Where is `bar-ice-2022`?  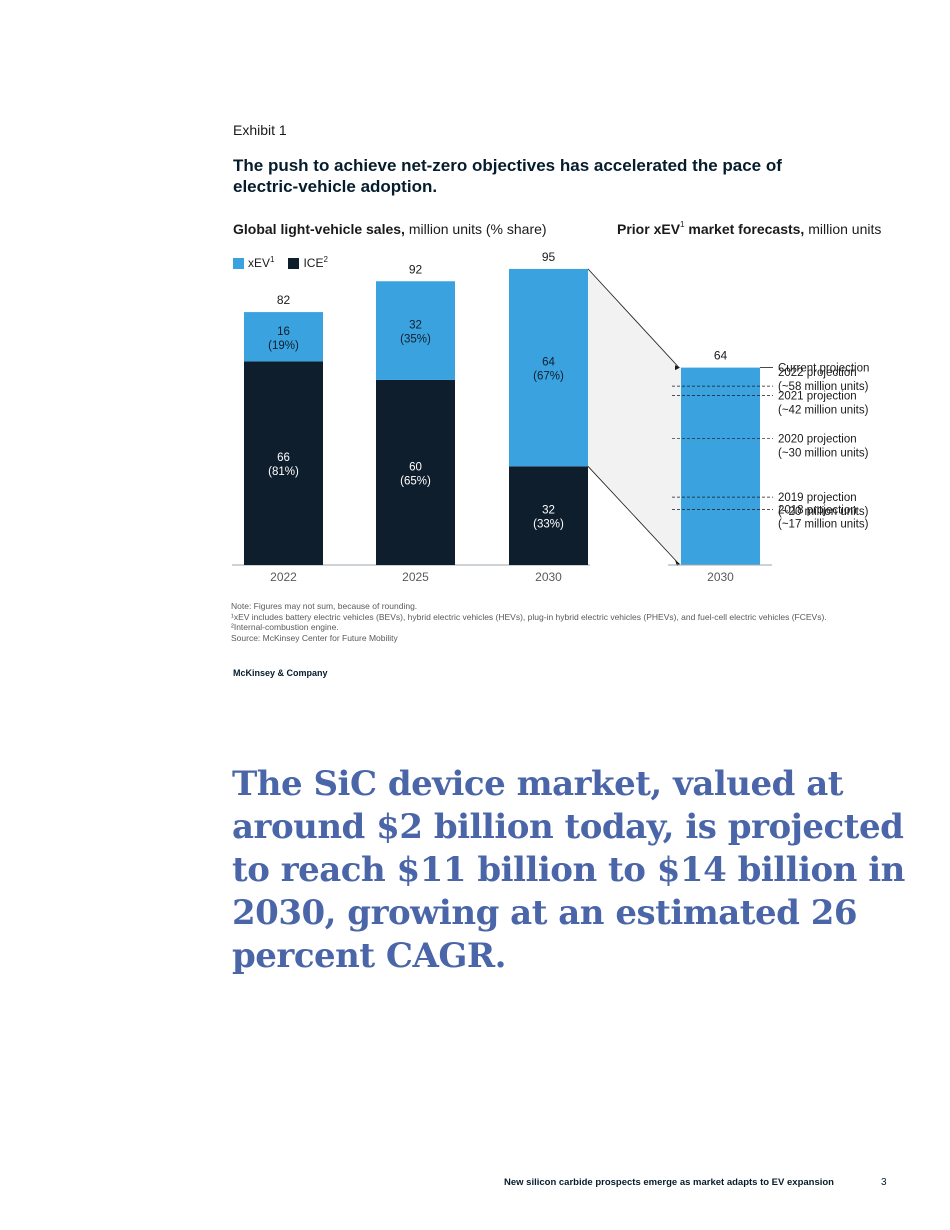 bar-ice-2022 is located at coordinates (283, 463).